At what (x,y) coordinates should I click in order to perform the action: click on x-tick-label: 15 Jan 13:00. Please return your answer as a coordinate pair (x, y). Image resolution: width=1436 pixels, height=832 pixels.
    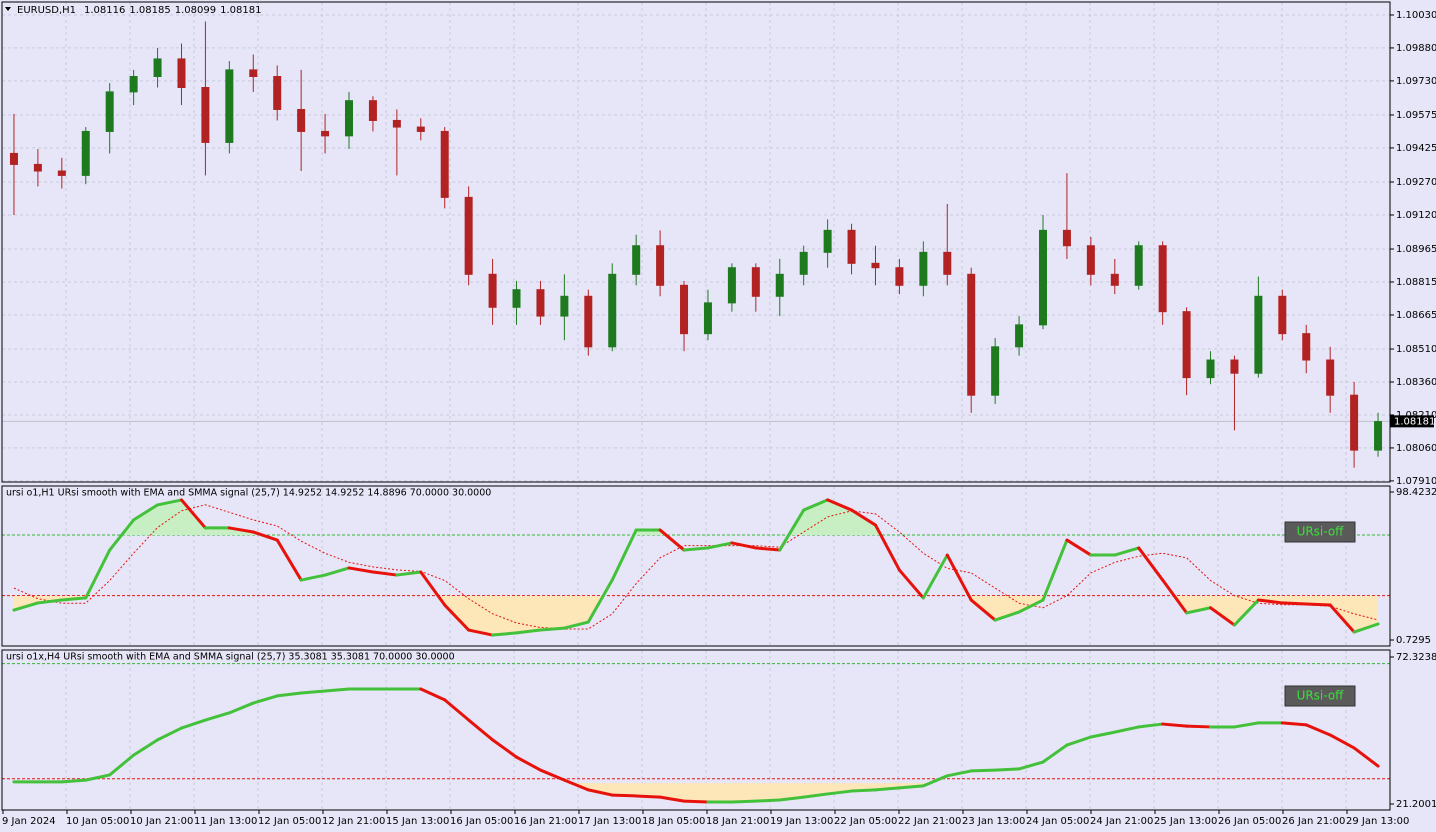
    Looking at the image, I should click on (417, 821).